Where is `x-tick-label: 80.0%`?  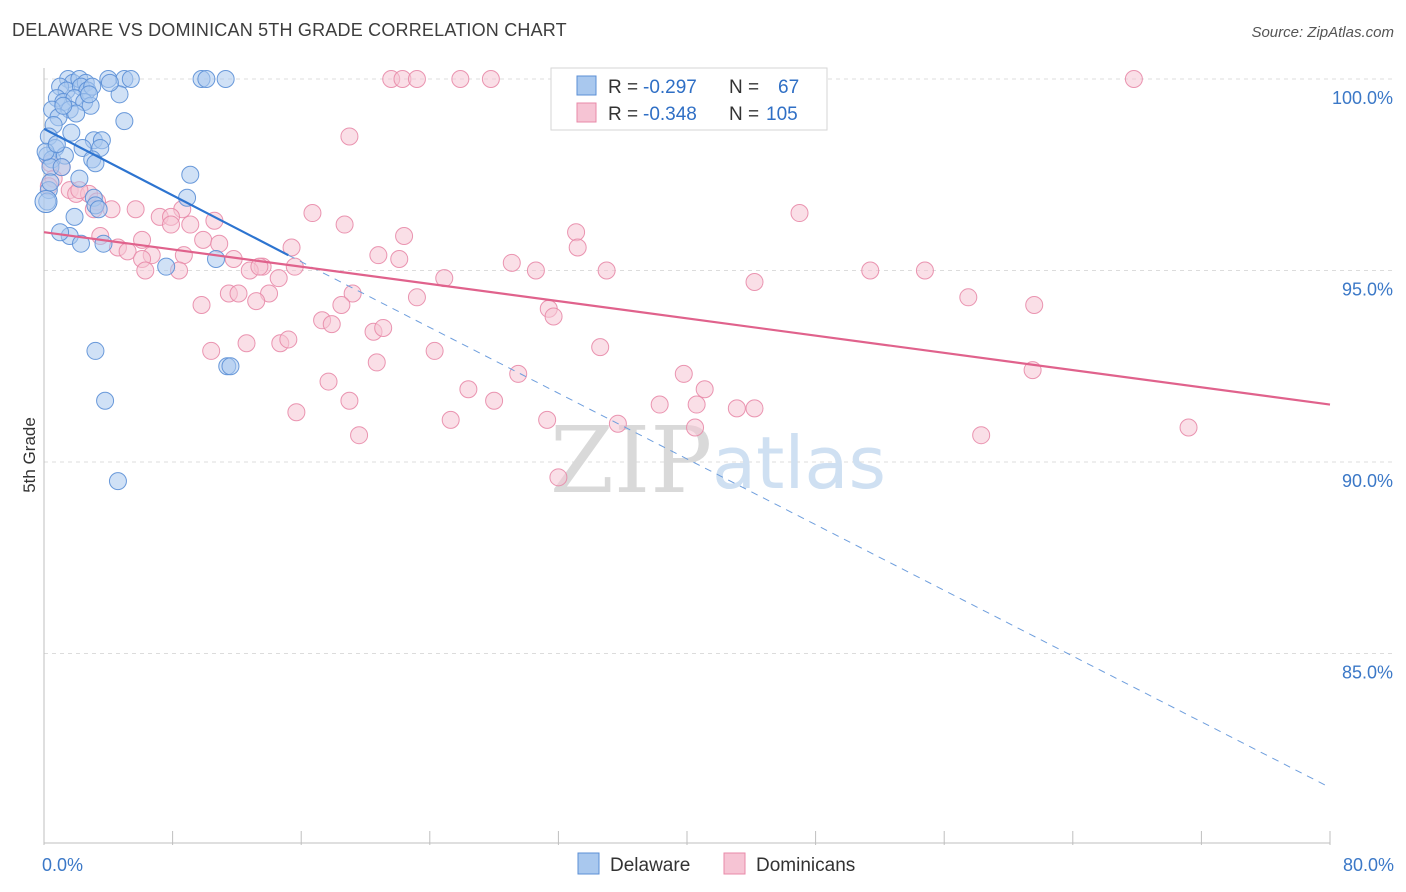 x-tick-label: 80.0% is located at coordinates (1368, 865).